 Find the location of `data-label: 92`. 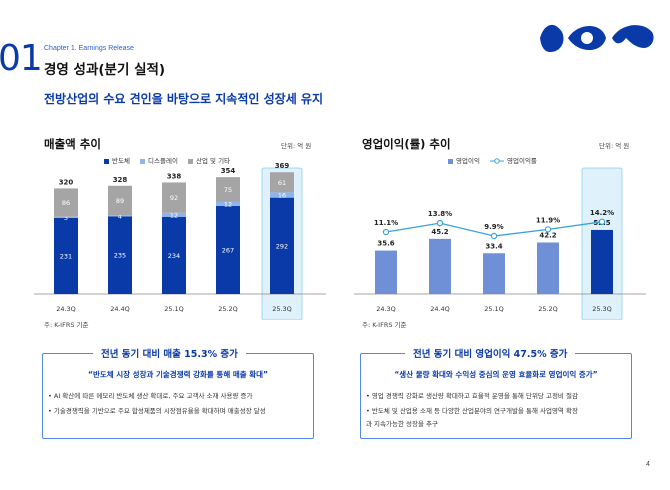

data-label: 92 is located at coordinates (174, 198).